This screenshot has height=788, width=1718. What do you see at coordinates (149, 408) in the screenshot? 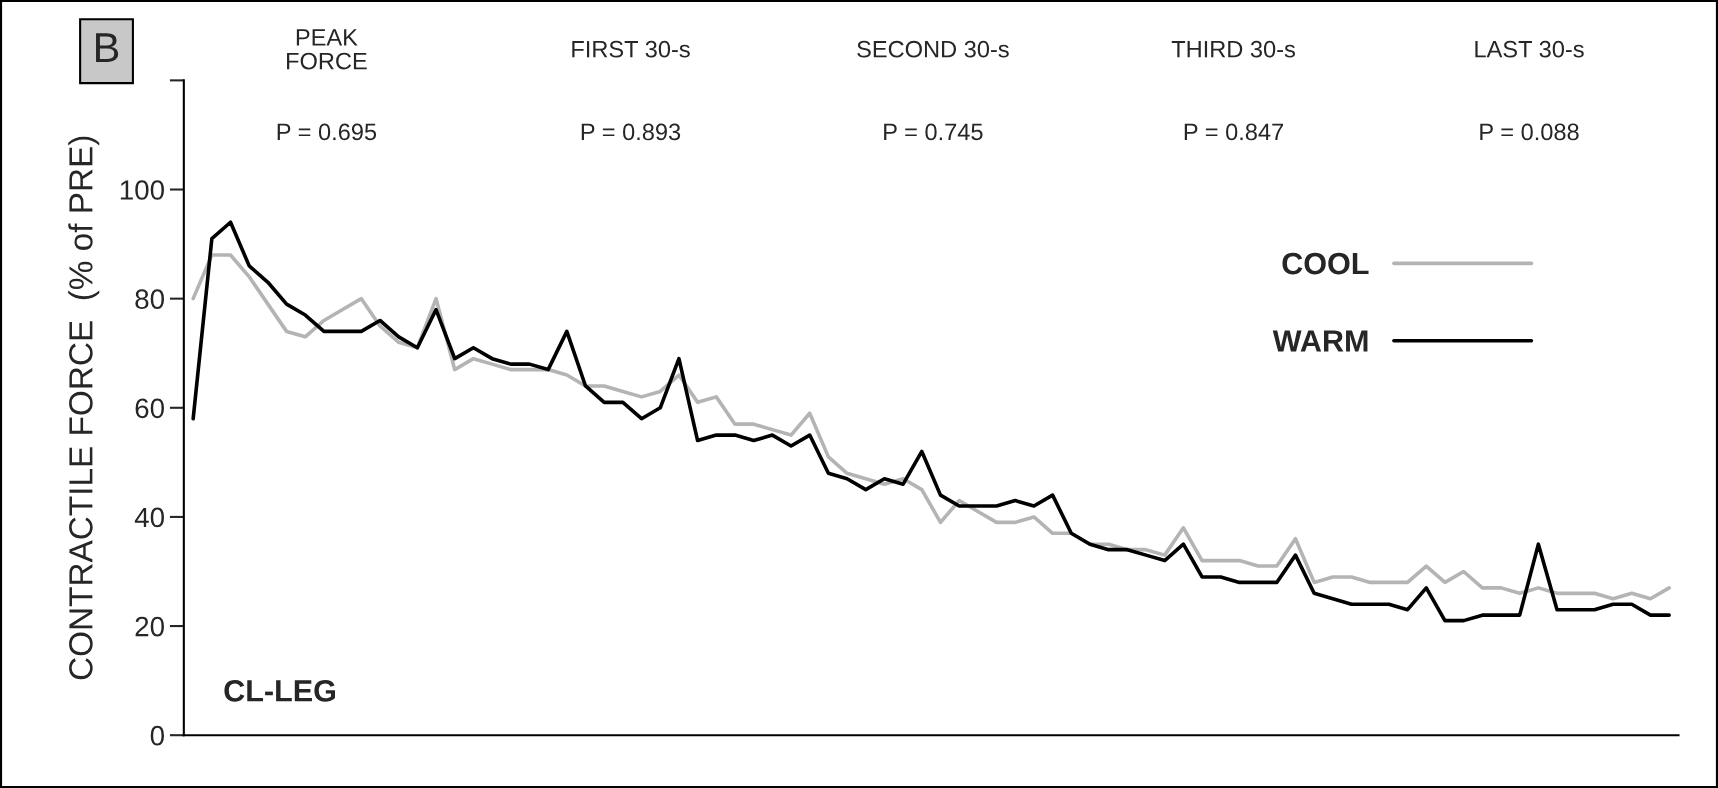
I see `y-tick-label: 60` at bounding box center [149, 408].